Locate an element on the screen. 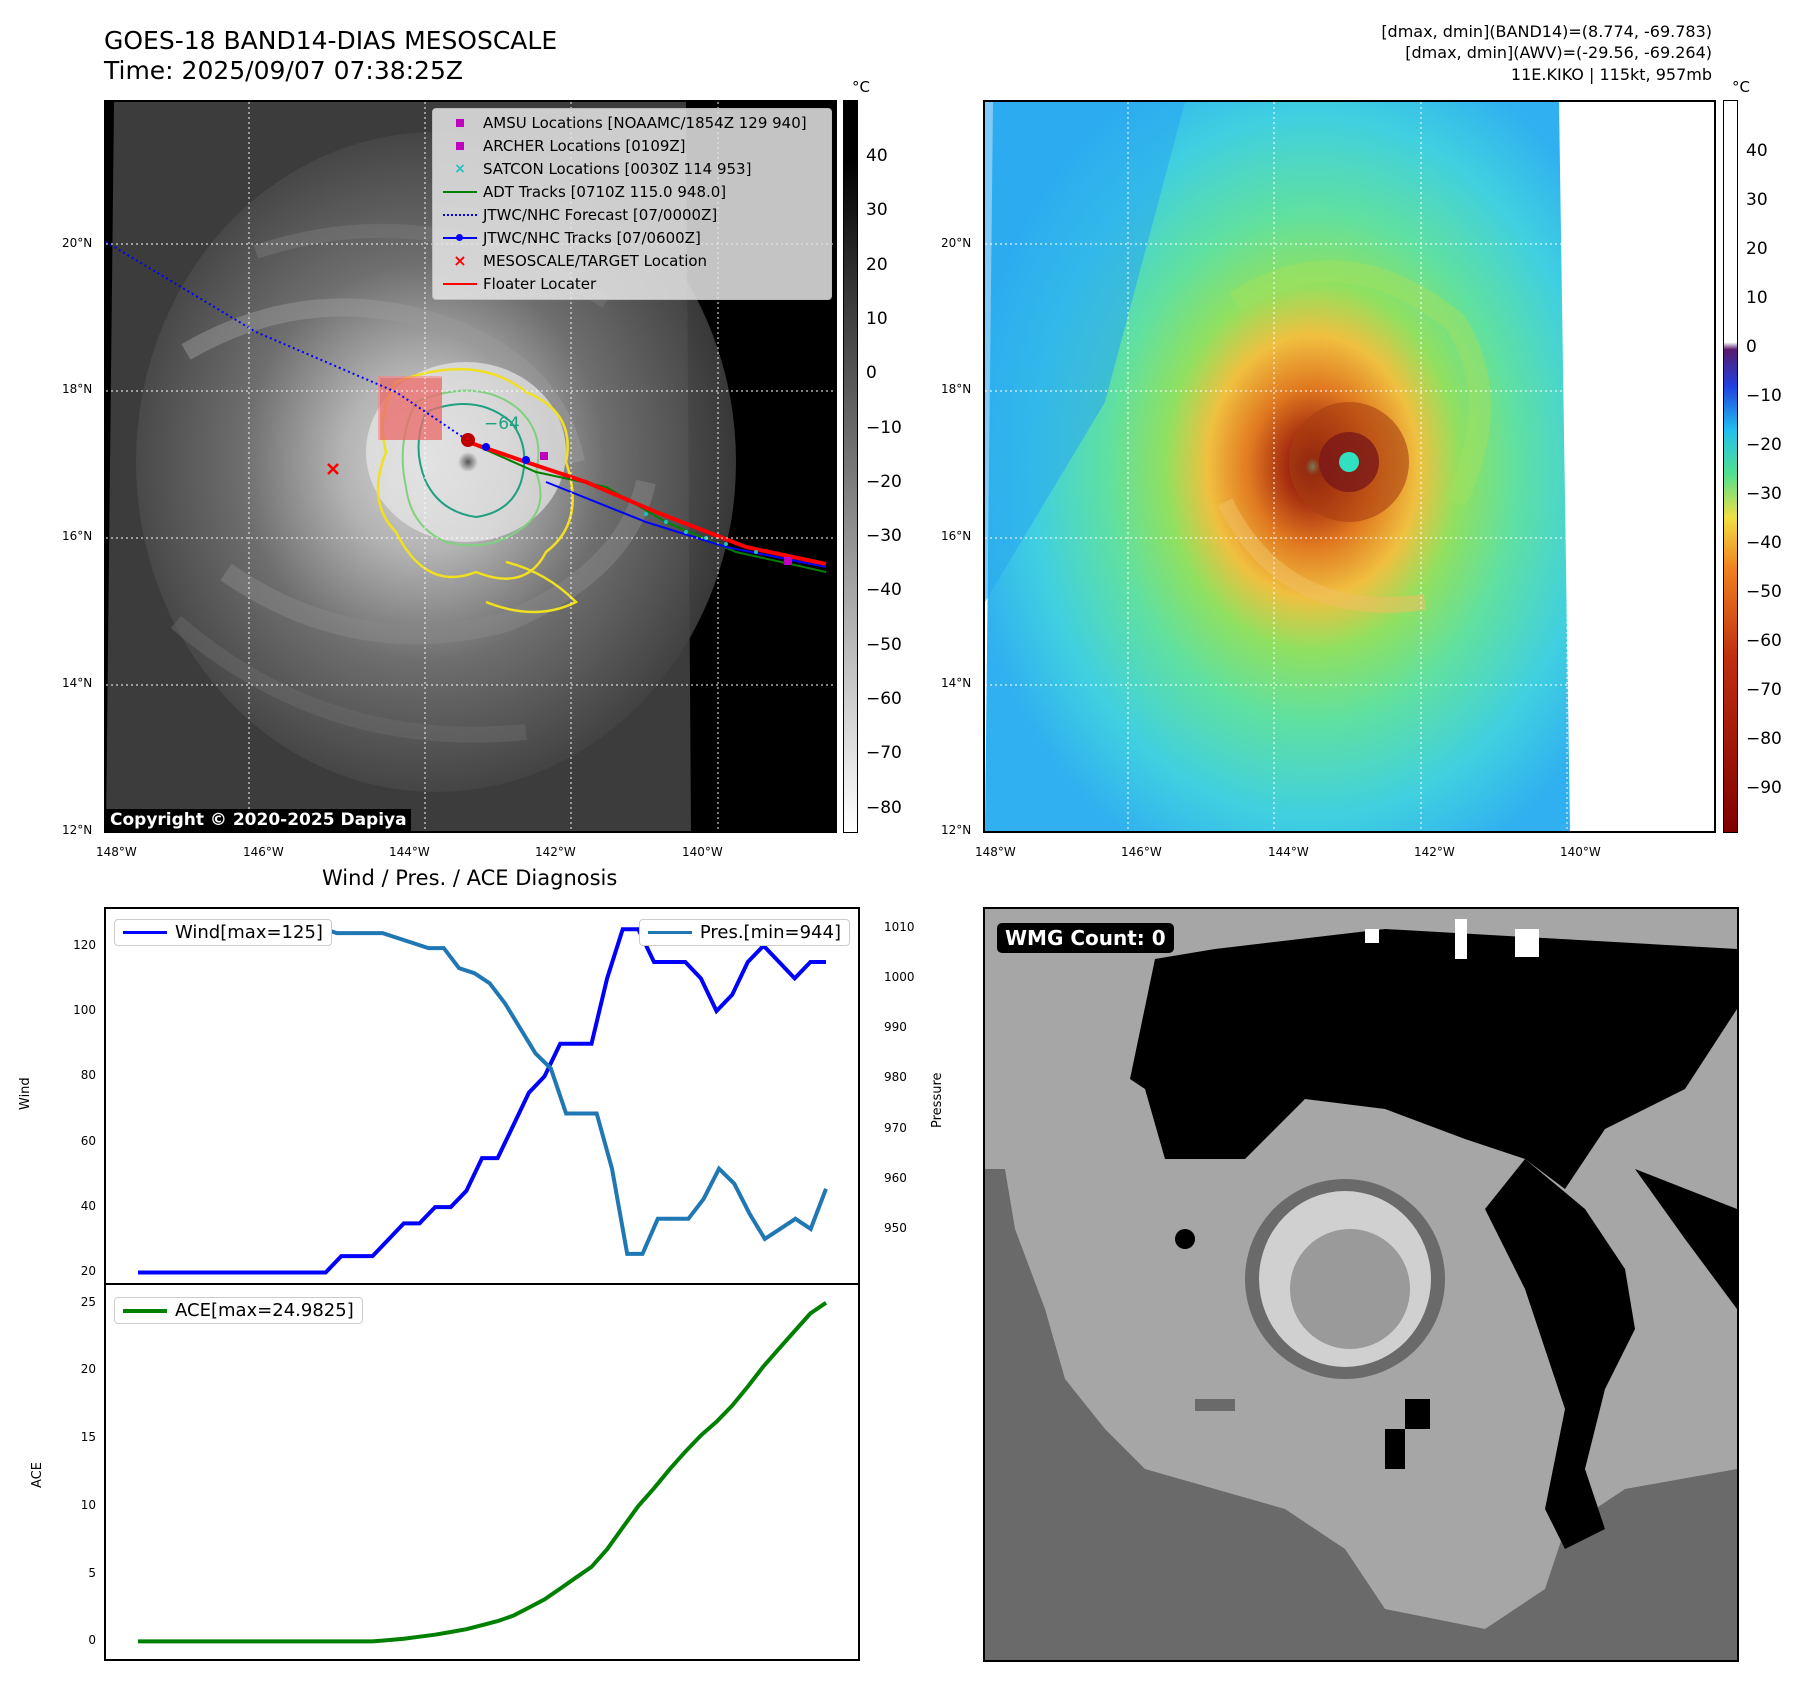 This screenshot has height=1690, width=1797. colorbar-color-unit: °C is located at coordinates (1741, 87).